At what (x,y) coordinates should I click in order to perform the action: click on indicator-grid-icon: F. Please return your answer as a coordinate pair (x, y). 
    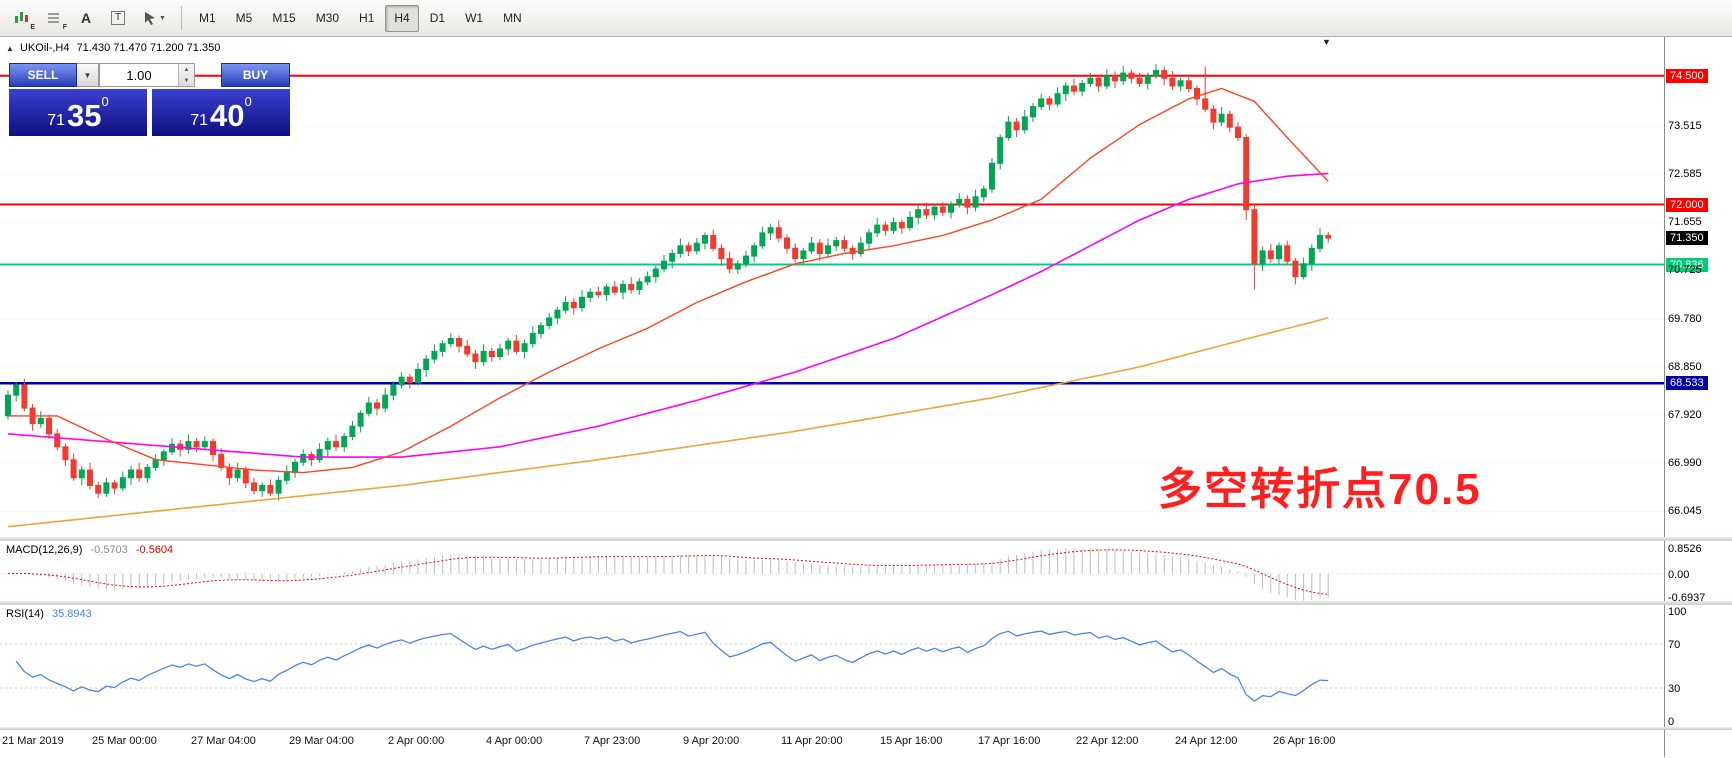
    Looking at the image, I should click on (54, 18).